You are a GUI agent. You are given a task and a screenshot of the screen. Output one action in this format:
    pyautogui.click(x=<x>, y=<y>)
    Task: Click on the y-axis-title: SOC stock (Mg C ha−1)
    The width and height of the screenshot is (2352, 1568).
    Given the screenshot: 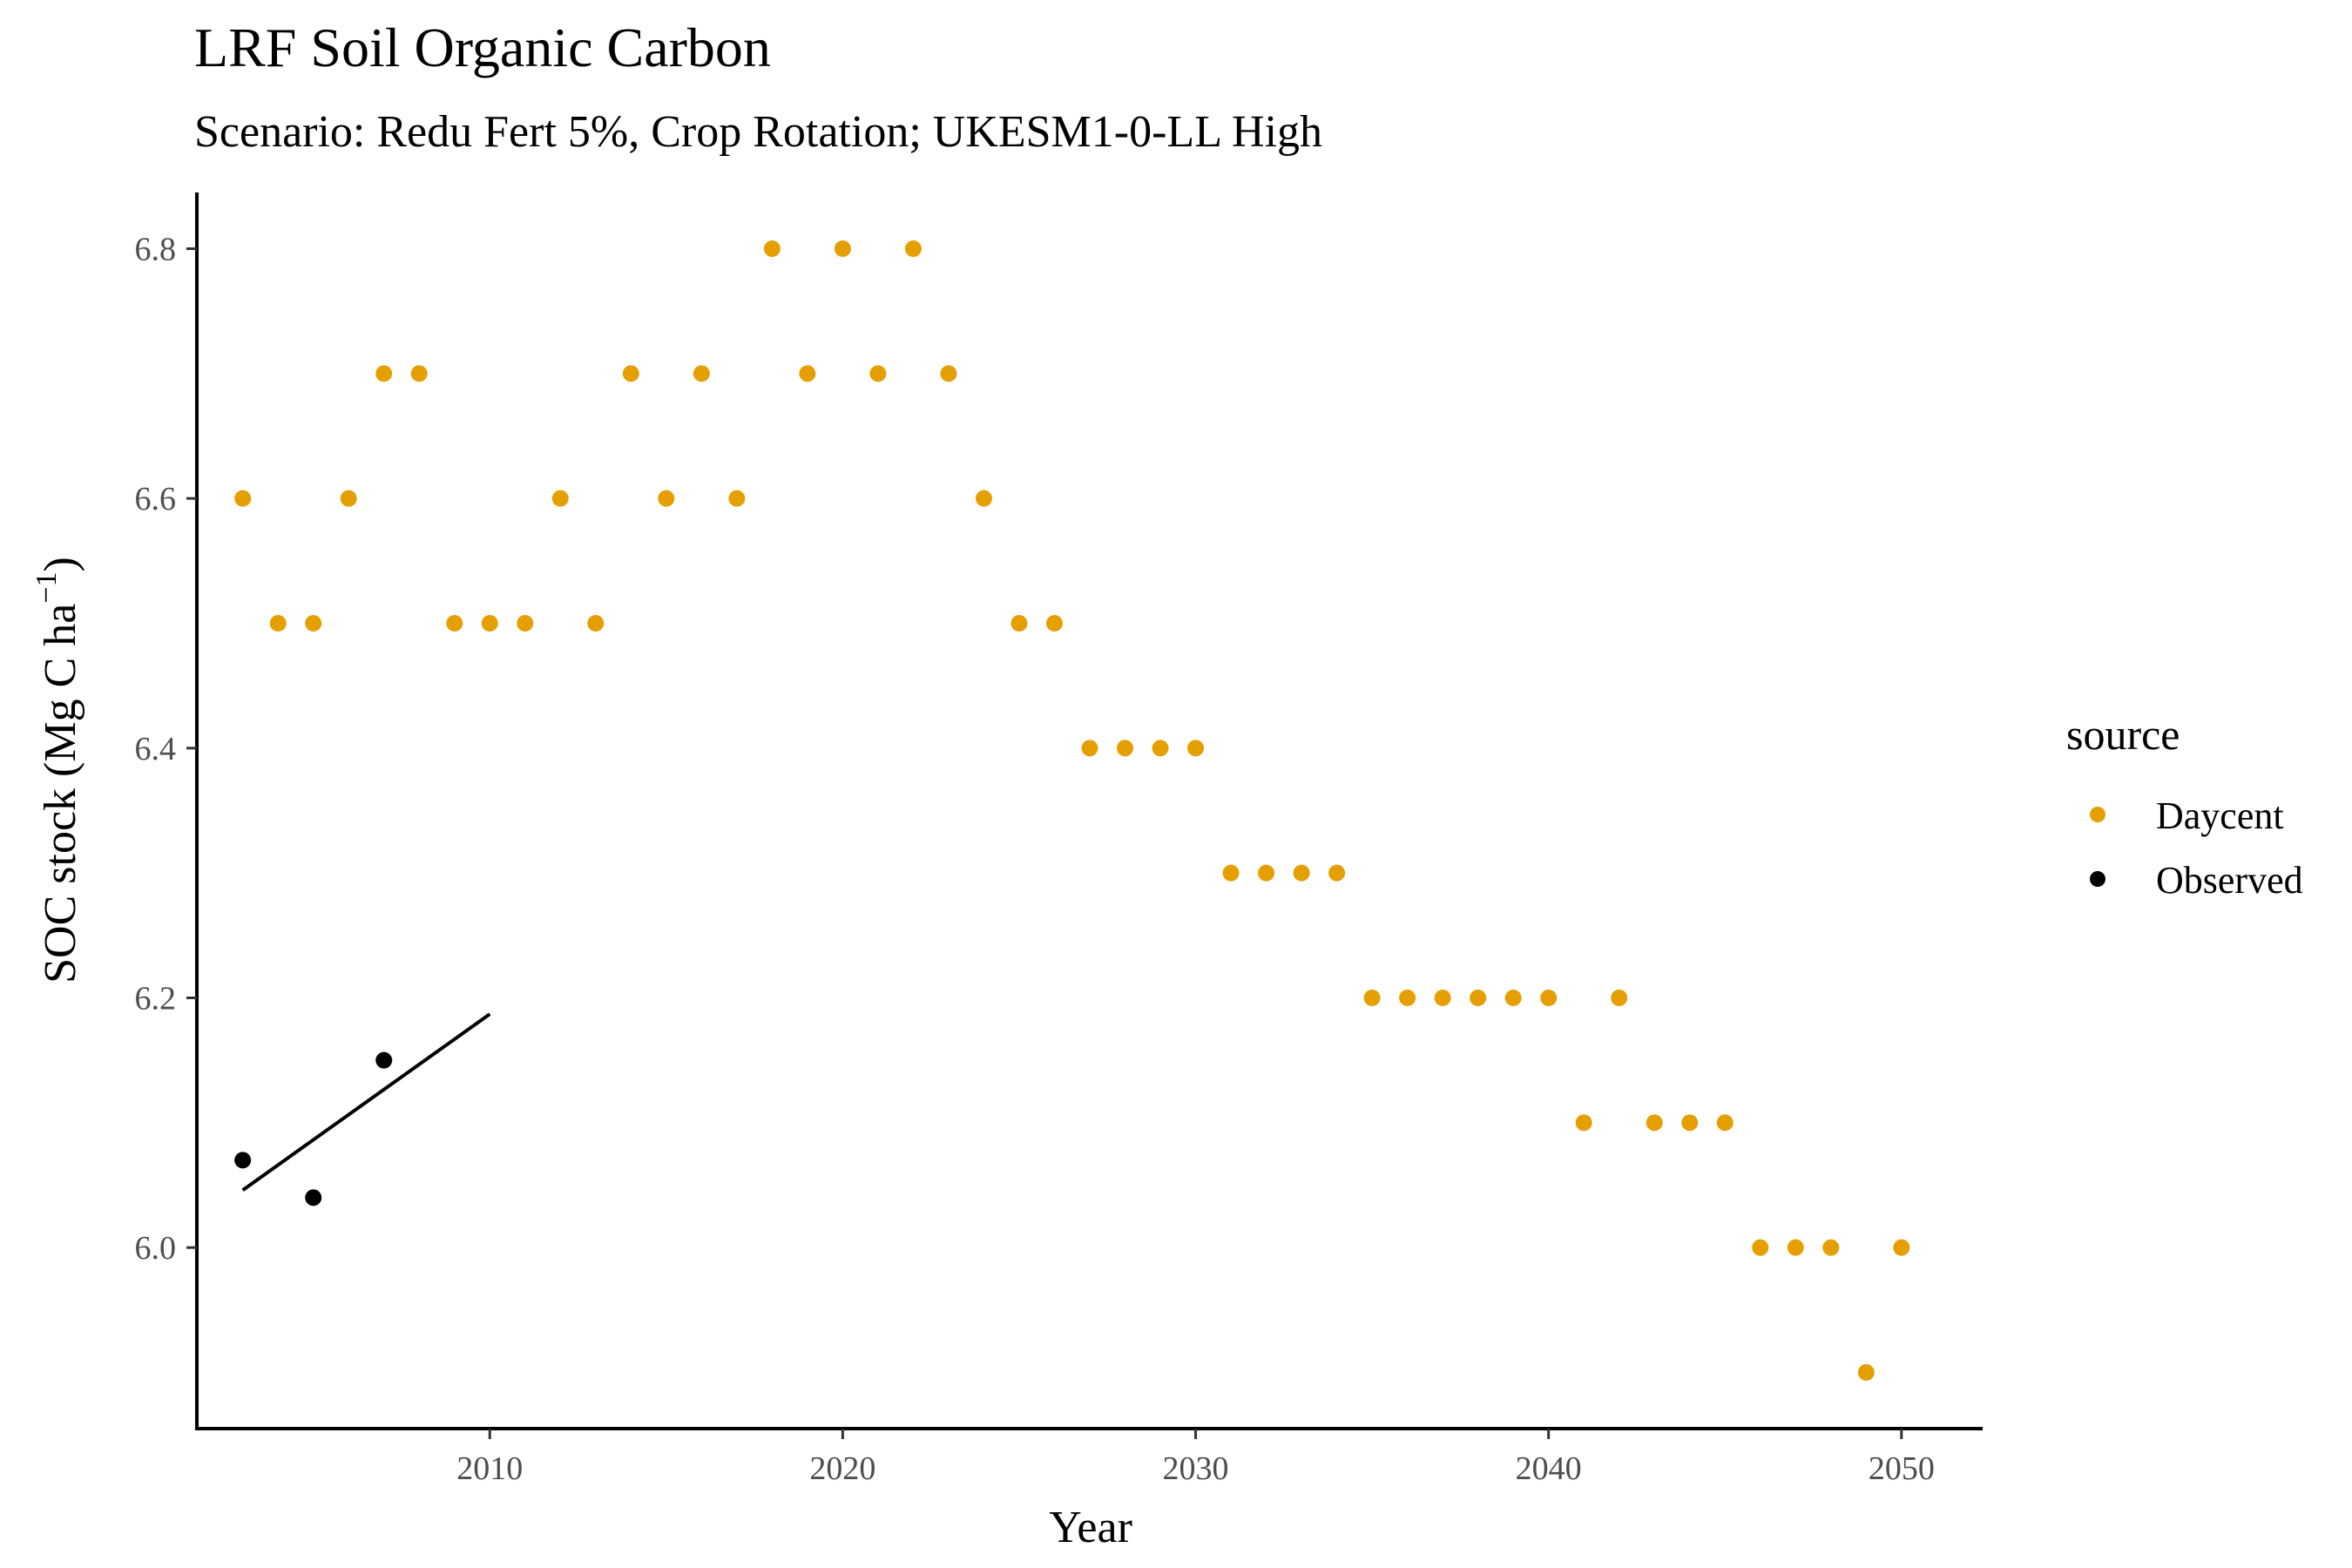 What is the action you would take?
    pyautogui.click(x=58, y=770)
    